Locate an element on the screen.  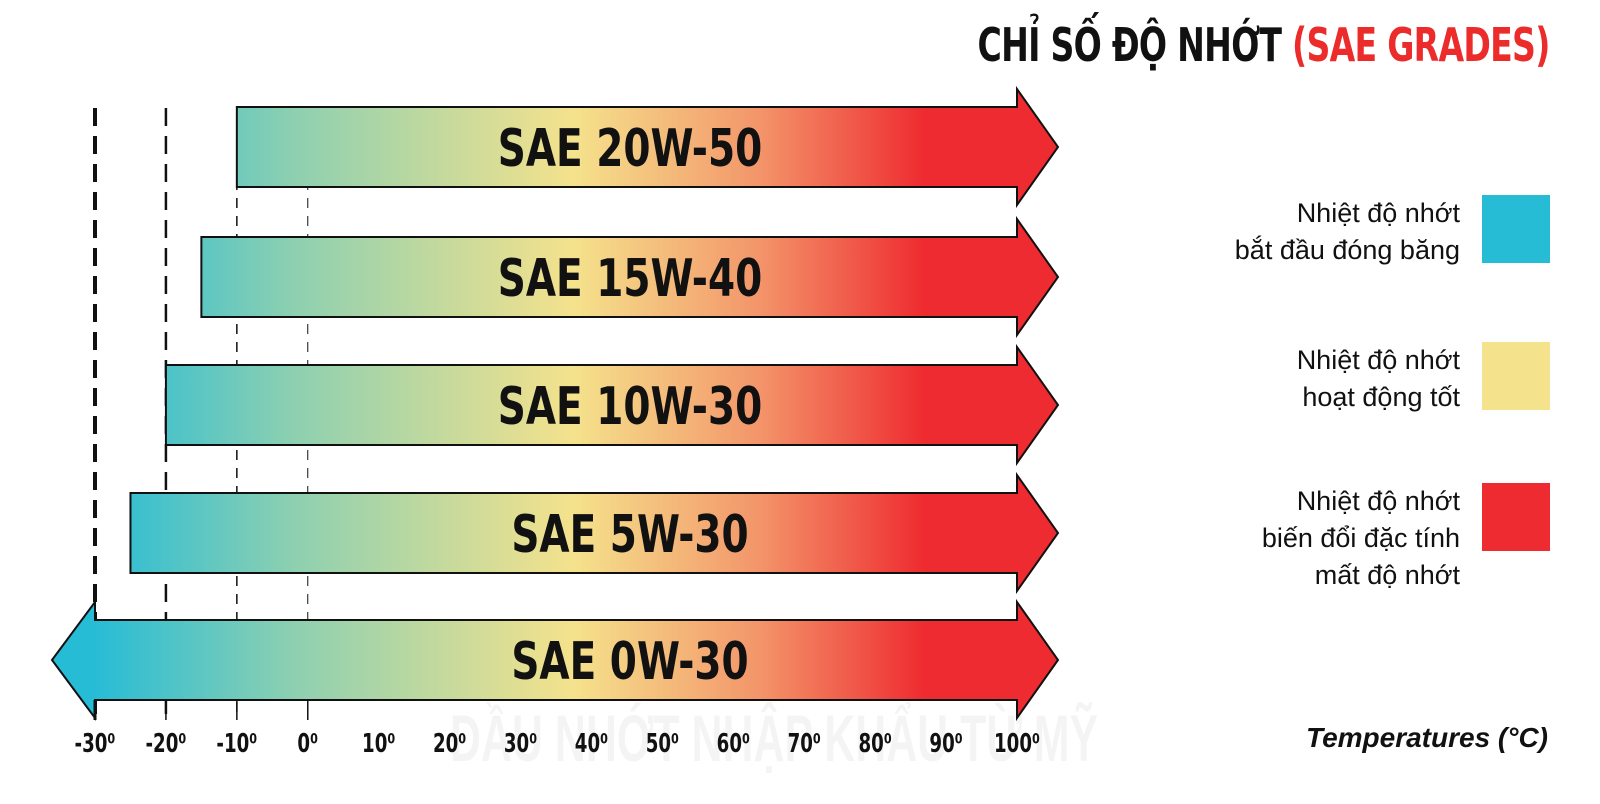
legend-item-optimal: Nhiệt độ nhớt hoạt động tốt is located at coordinates (1423, 379).